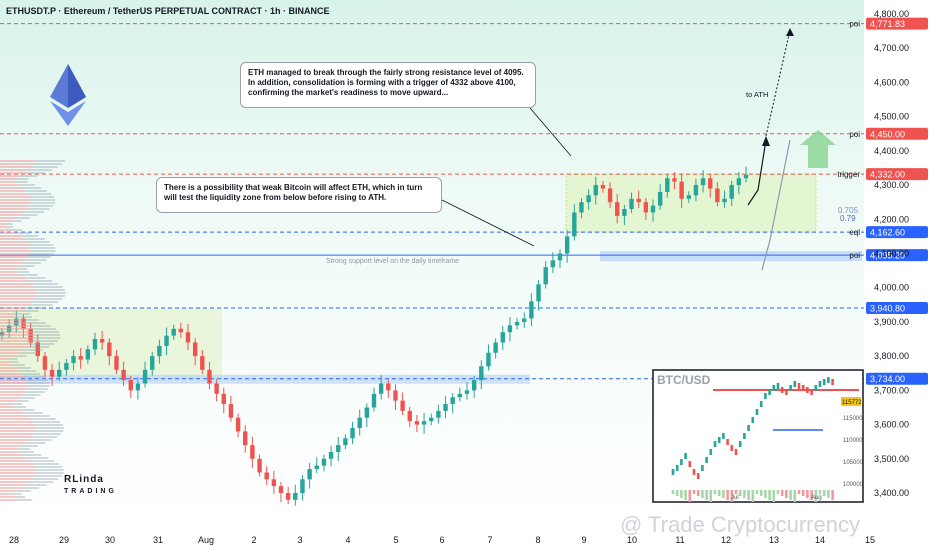 The width and height of the screenshot is (932, 550). I want to click on level-price-text-5: 3,940.80, so click(887, 308).